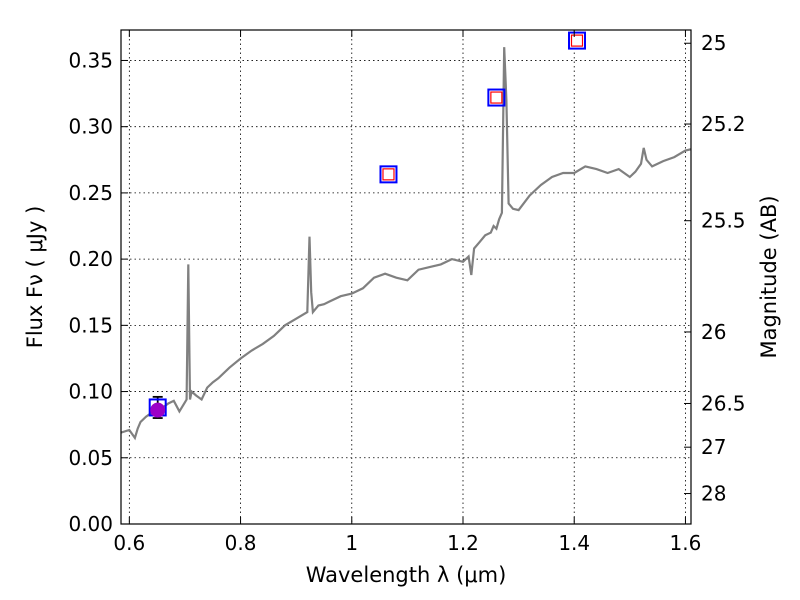 The height and width of the screenshot is (600, 800). Describe the element at coordinates (90, 127) in the screenshot. I see `y-tick-label: 0.30` at that location.